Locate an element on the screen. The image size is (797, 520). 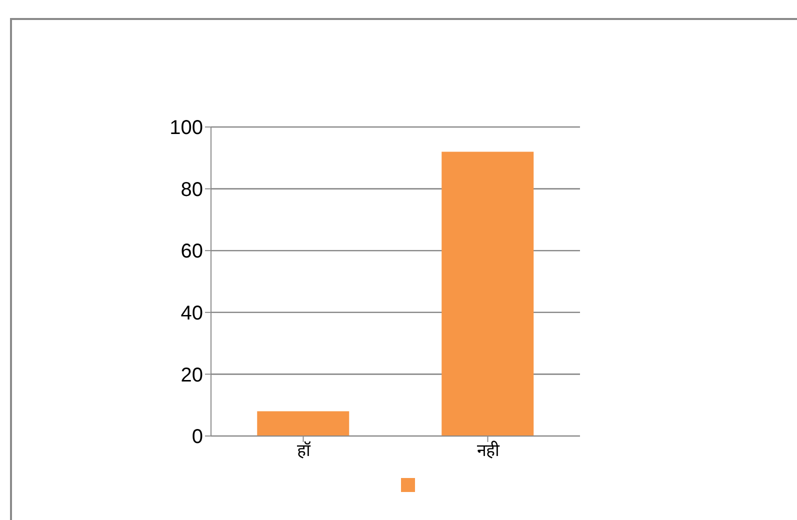
y-tick-label: 20 is located at coordinates (191, 375).